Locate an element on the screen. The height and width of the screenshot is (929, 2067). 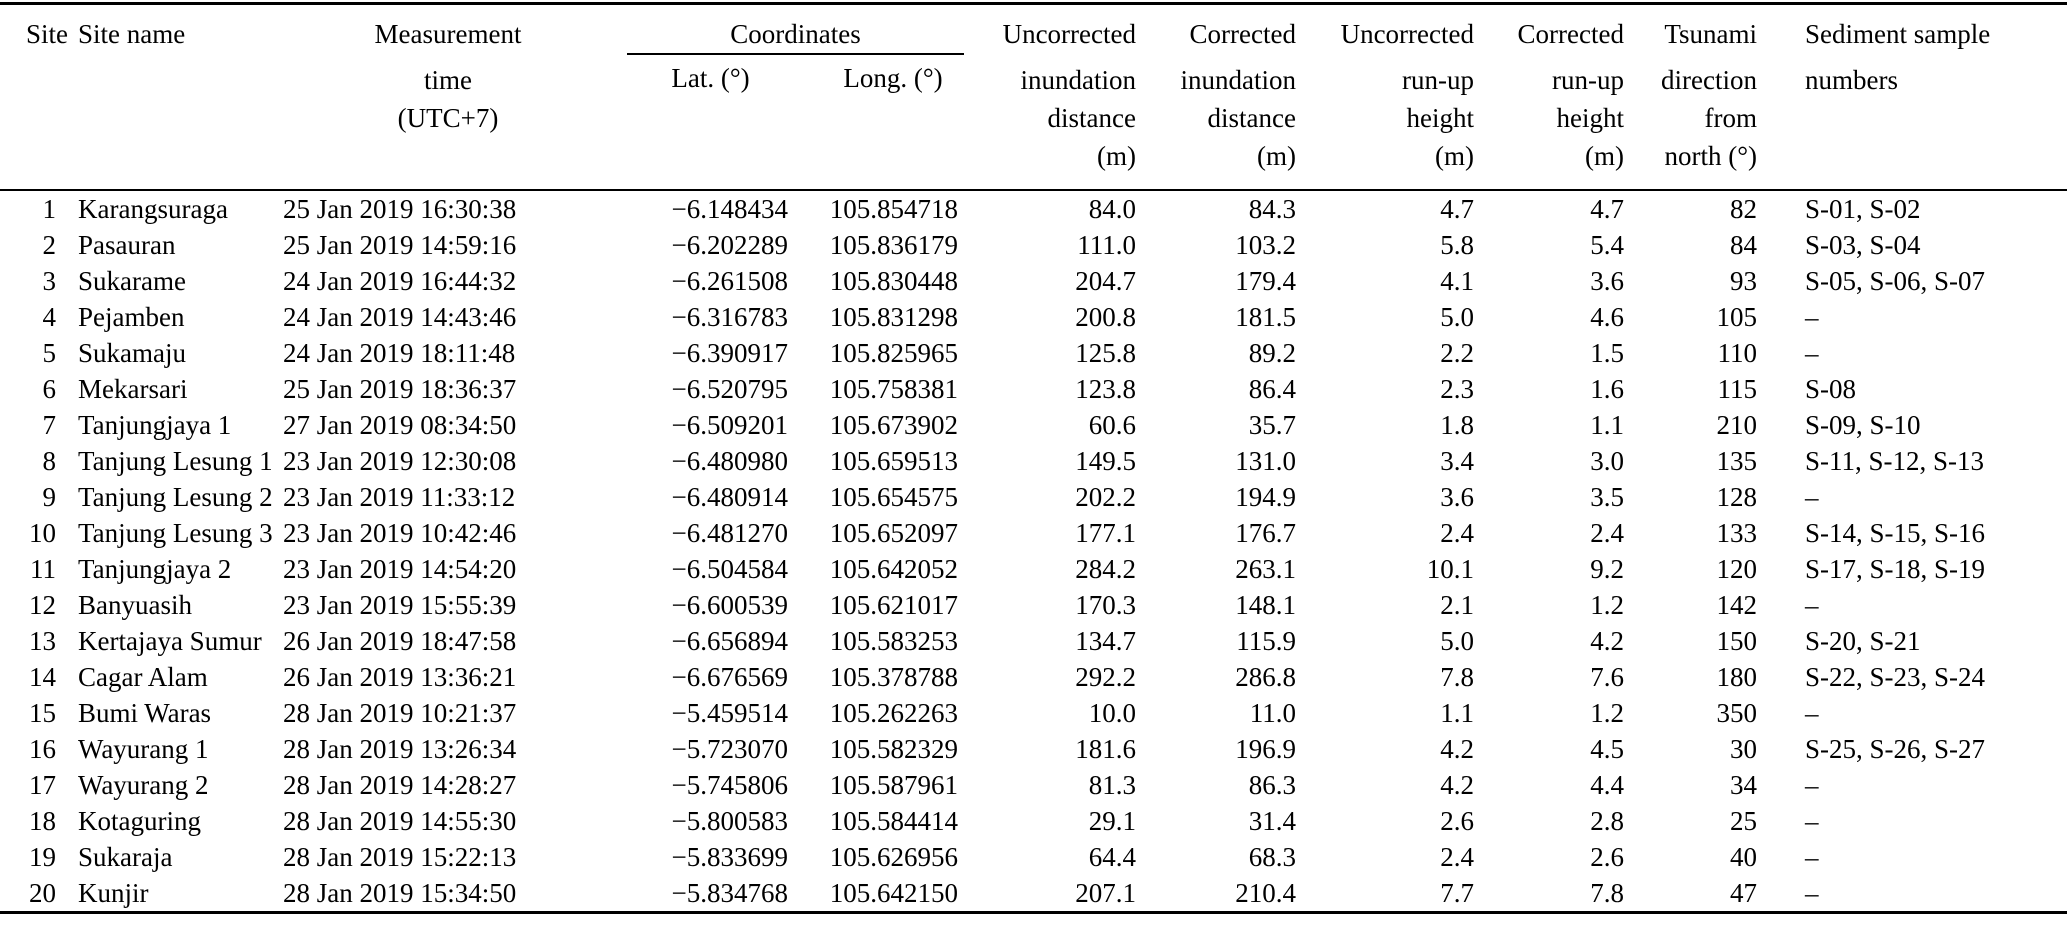
latitude-cell: −6.480980 is located at coordinates (729, 461).